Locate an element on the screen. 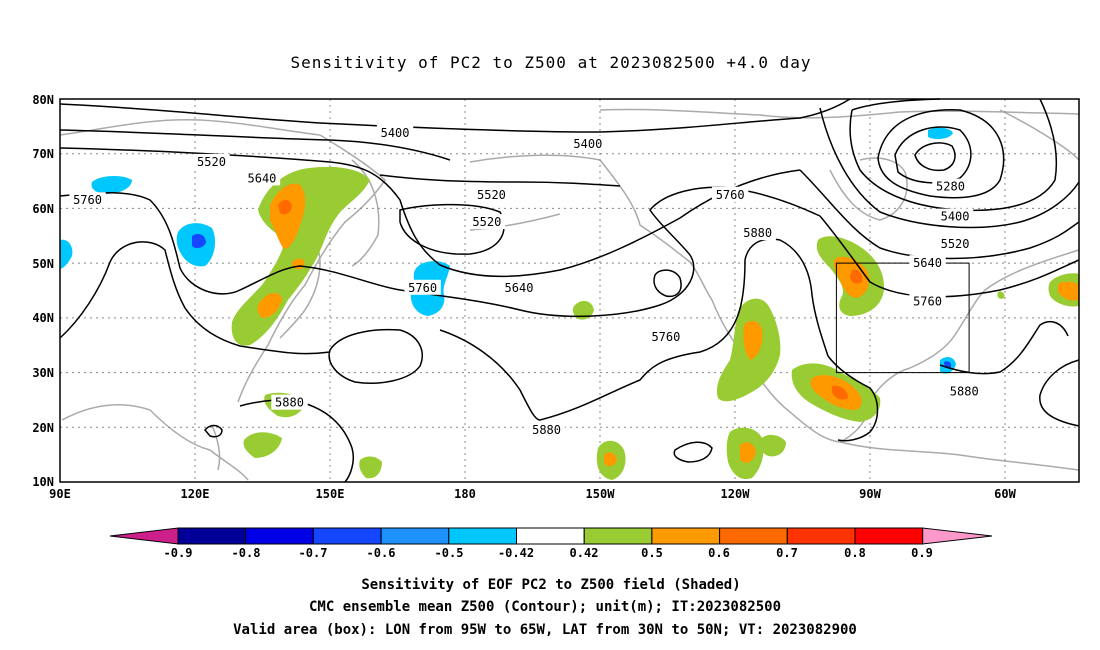 The image size is (1100, 650). shade-positive-southchina is located at coordinates (262, 445).